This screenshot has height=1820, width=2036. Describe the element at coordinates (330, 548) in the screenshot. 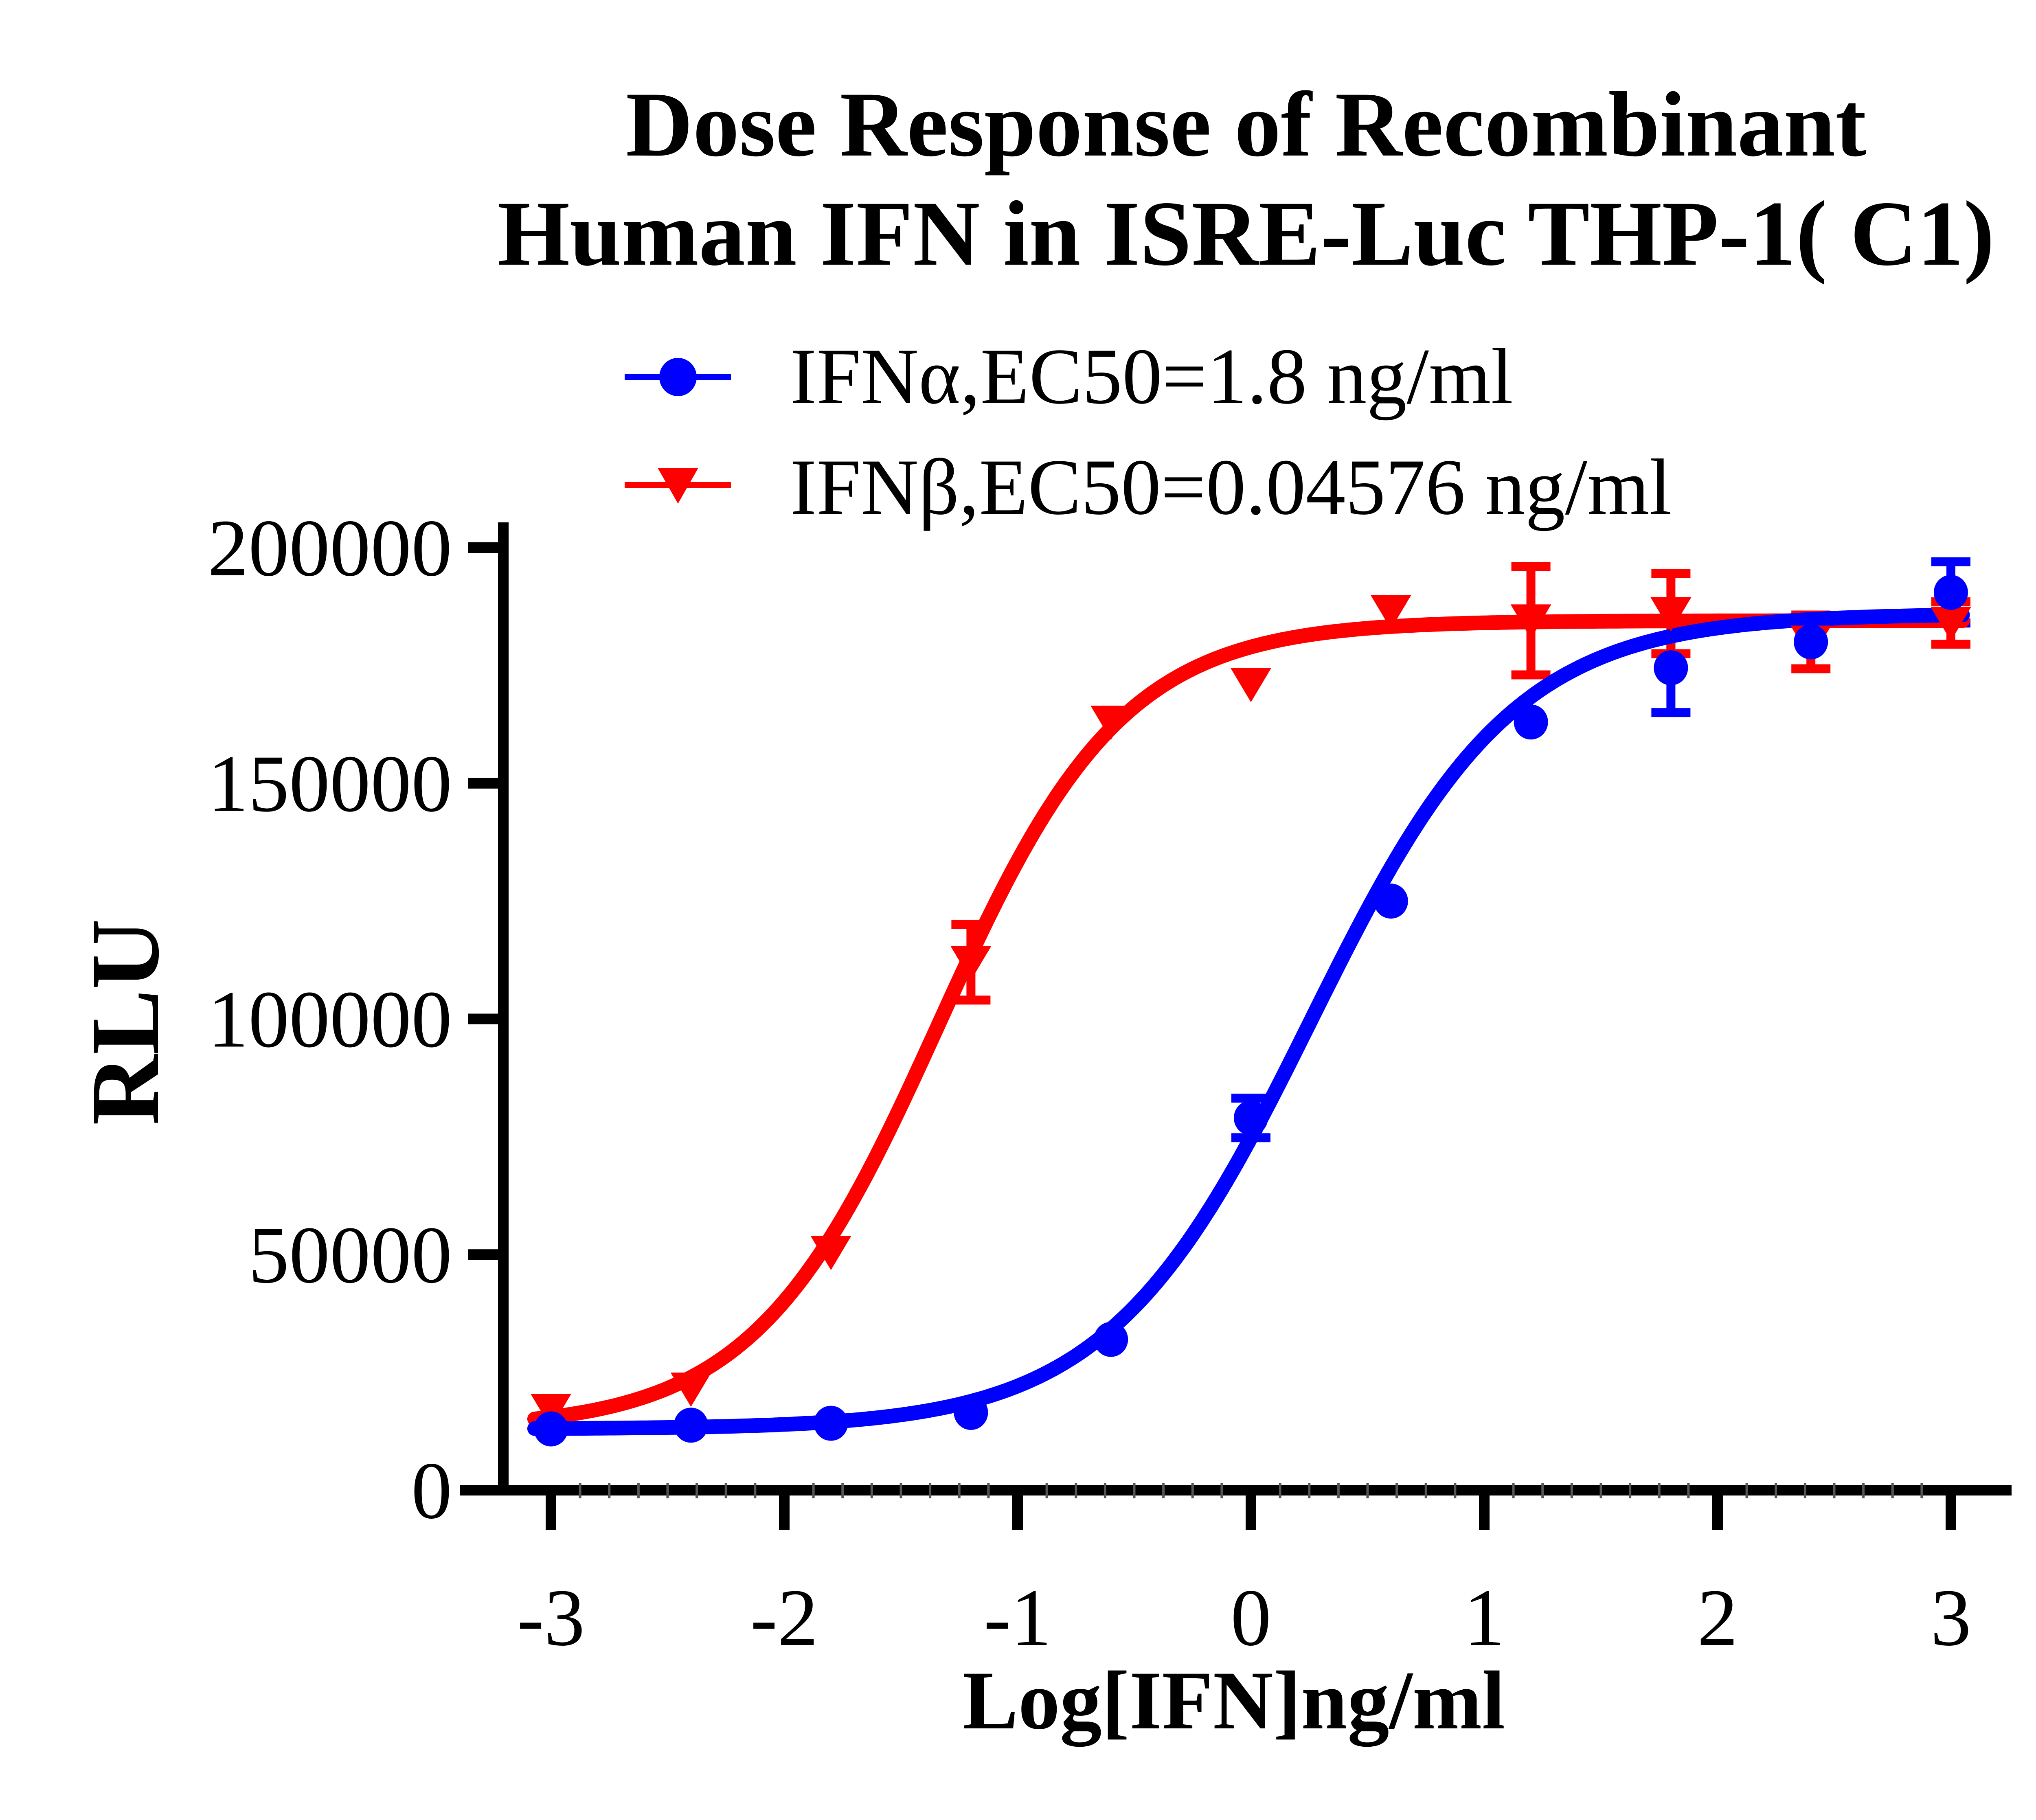

I see `y-tick-label: 200000` at that location.